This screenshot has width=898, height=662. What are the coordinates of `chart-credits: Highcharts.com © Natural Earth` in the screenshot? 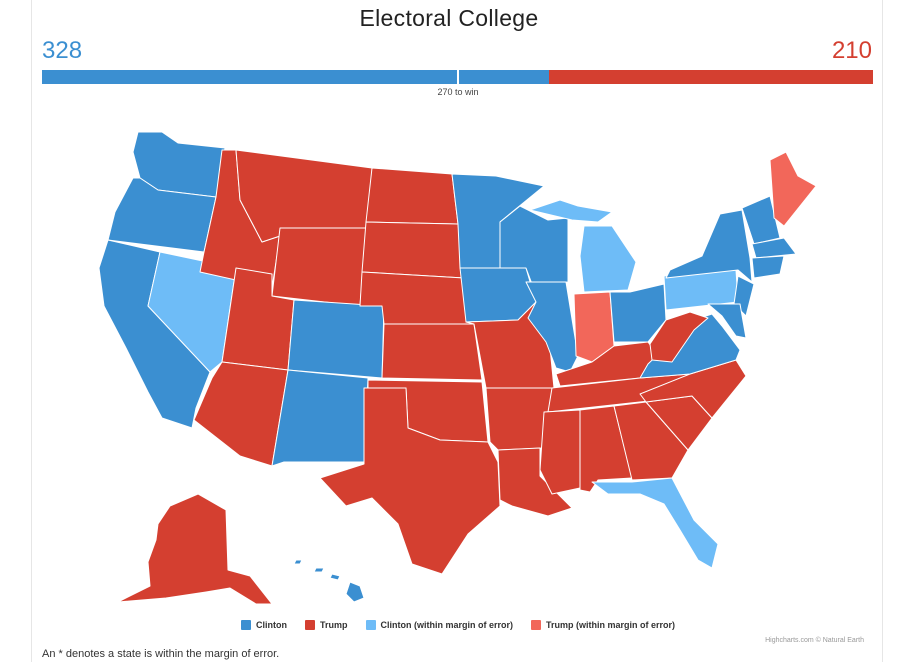 It's located at (814, 640).